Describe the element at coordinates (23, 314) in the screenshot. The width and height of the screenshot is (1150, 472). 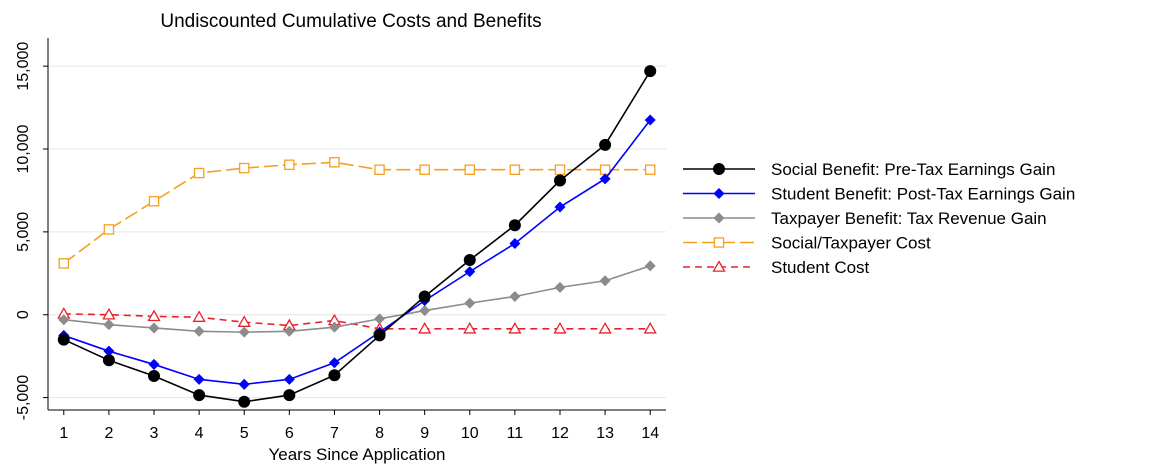
I see `y-tick-label: 0` at that location.